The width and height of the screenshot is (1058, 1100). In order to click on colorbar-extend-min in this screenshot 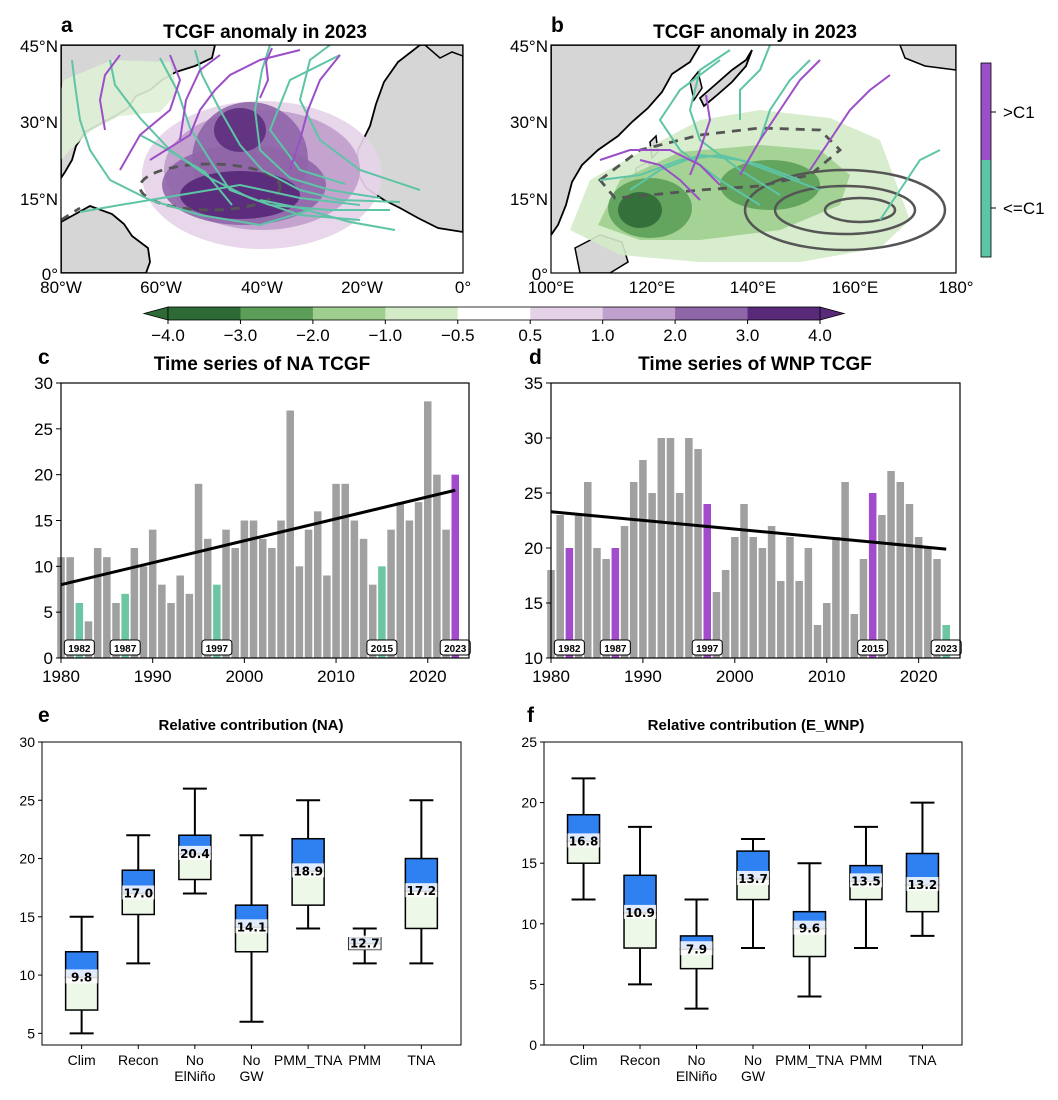, I will do `click(155, 313)`.